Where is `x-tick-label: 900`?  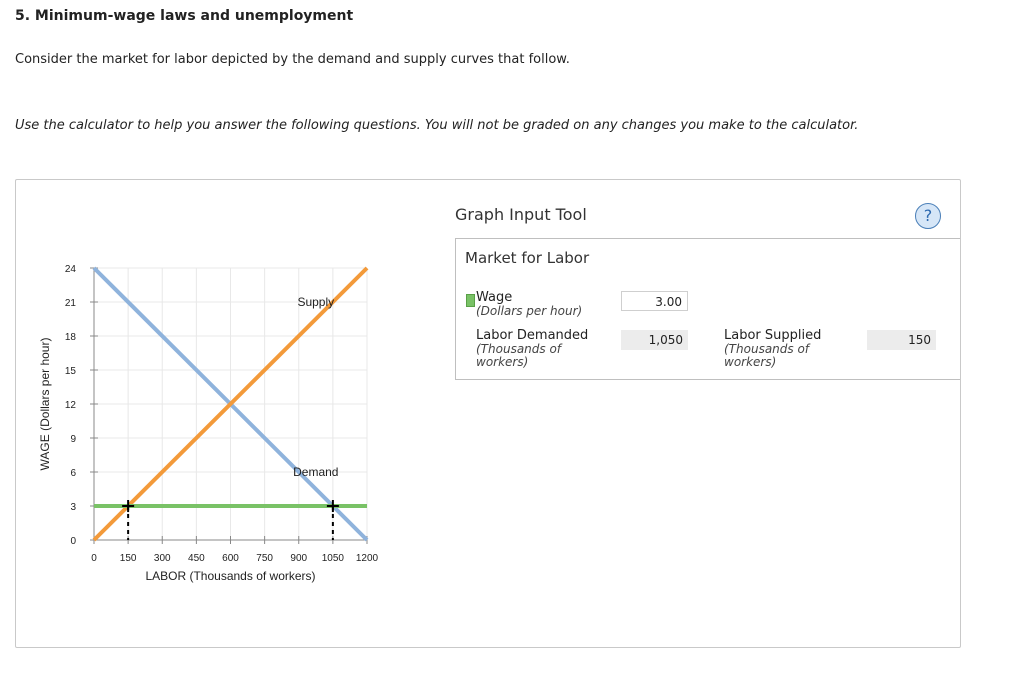 x-tick-label: 900 is located at coordinates (298, 558).